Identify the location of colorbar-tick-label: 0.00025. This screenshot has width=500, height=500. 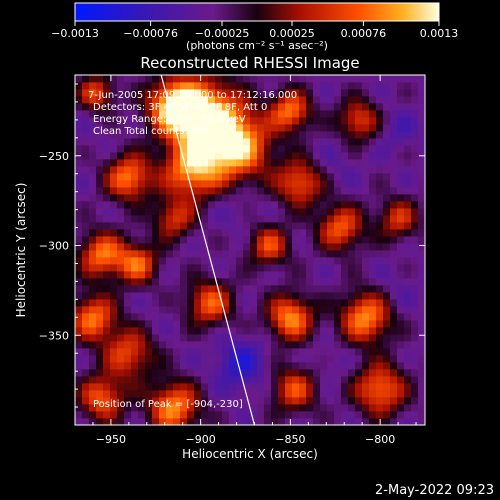
(292, 33).